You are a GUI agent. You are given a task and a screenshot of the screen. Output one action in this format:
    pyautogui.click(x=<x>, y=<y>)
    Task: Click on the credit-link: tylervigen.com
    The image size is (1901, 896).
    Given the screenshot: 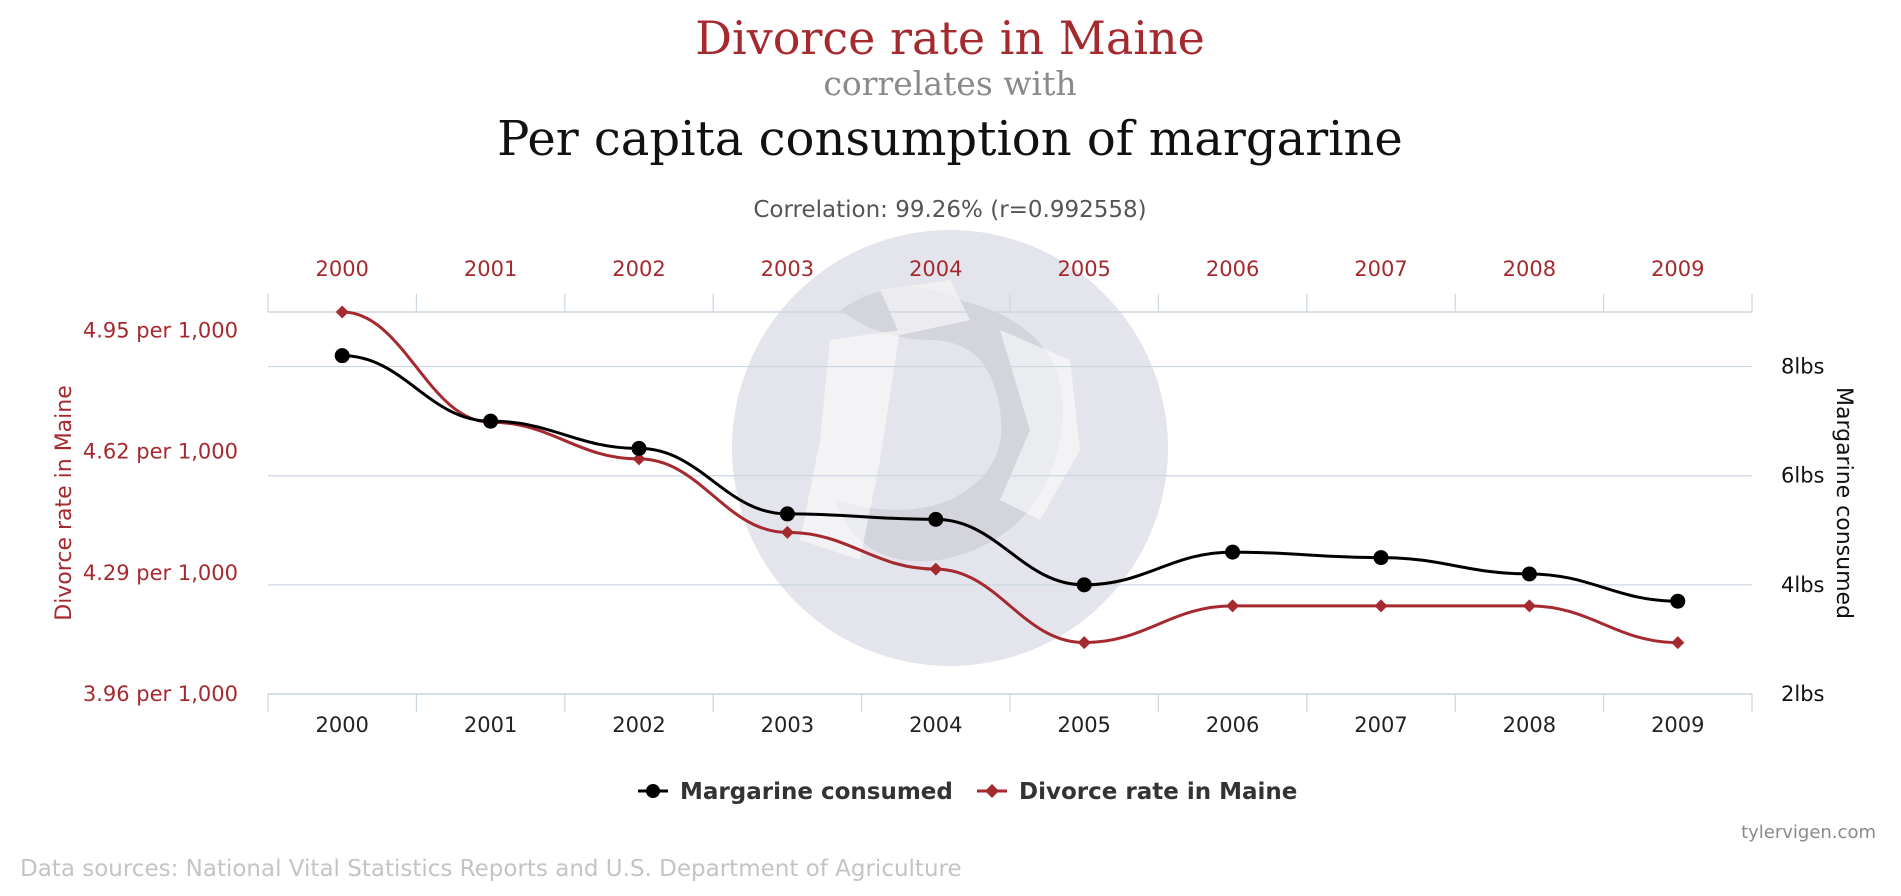 What is the action you would take?
    pyautogui.click(x=1808, y=832)
    